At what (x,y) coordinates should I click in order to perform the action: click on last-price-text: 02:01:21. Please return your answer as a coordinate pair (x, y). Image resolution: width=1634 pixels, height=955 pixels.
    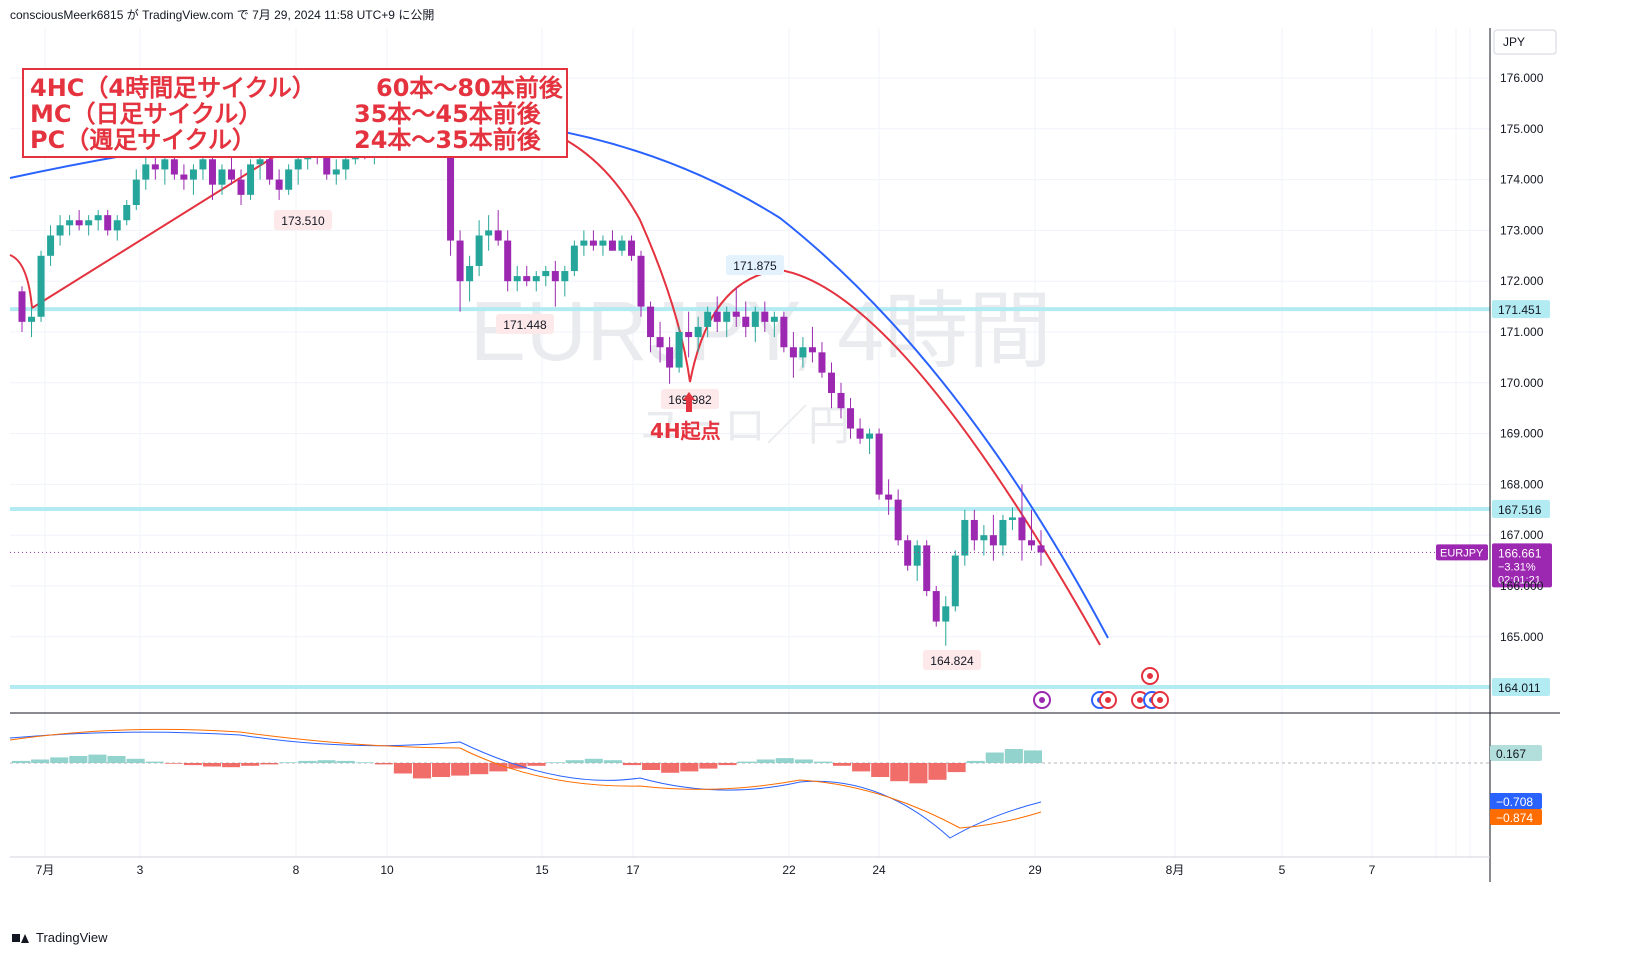
    Looking at the image, I should click on (1519, 580).